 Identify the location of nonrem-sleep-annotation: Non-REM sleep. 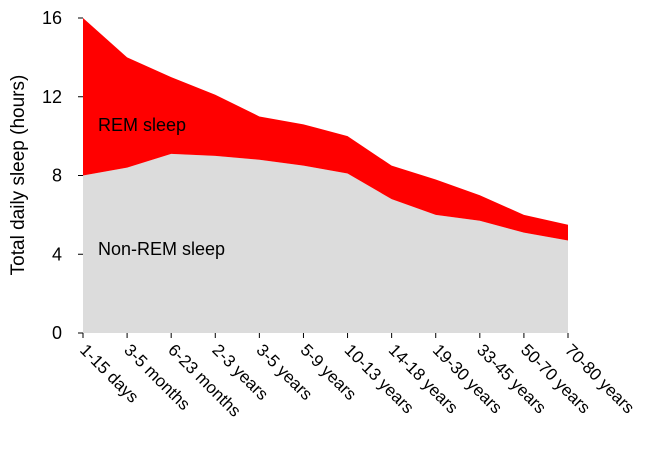
(161, 249).